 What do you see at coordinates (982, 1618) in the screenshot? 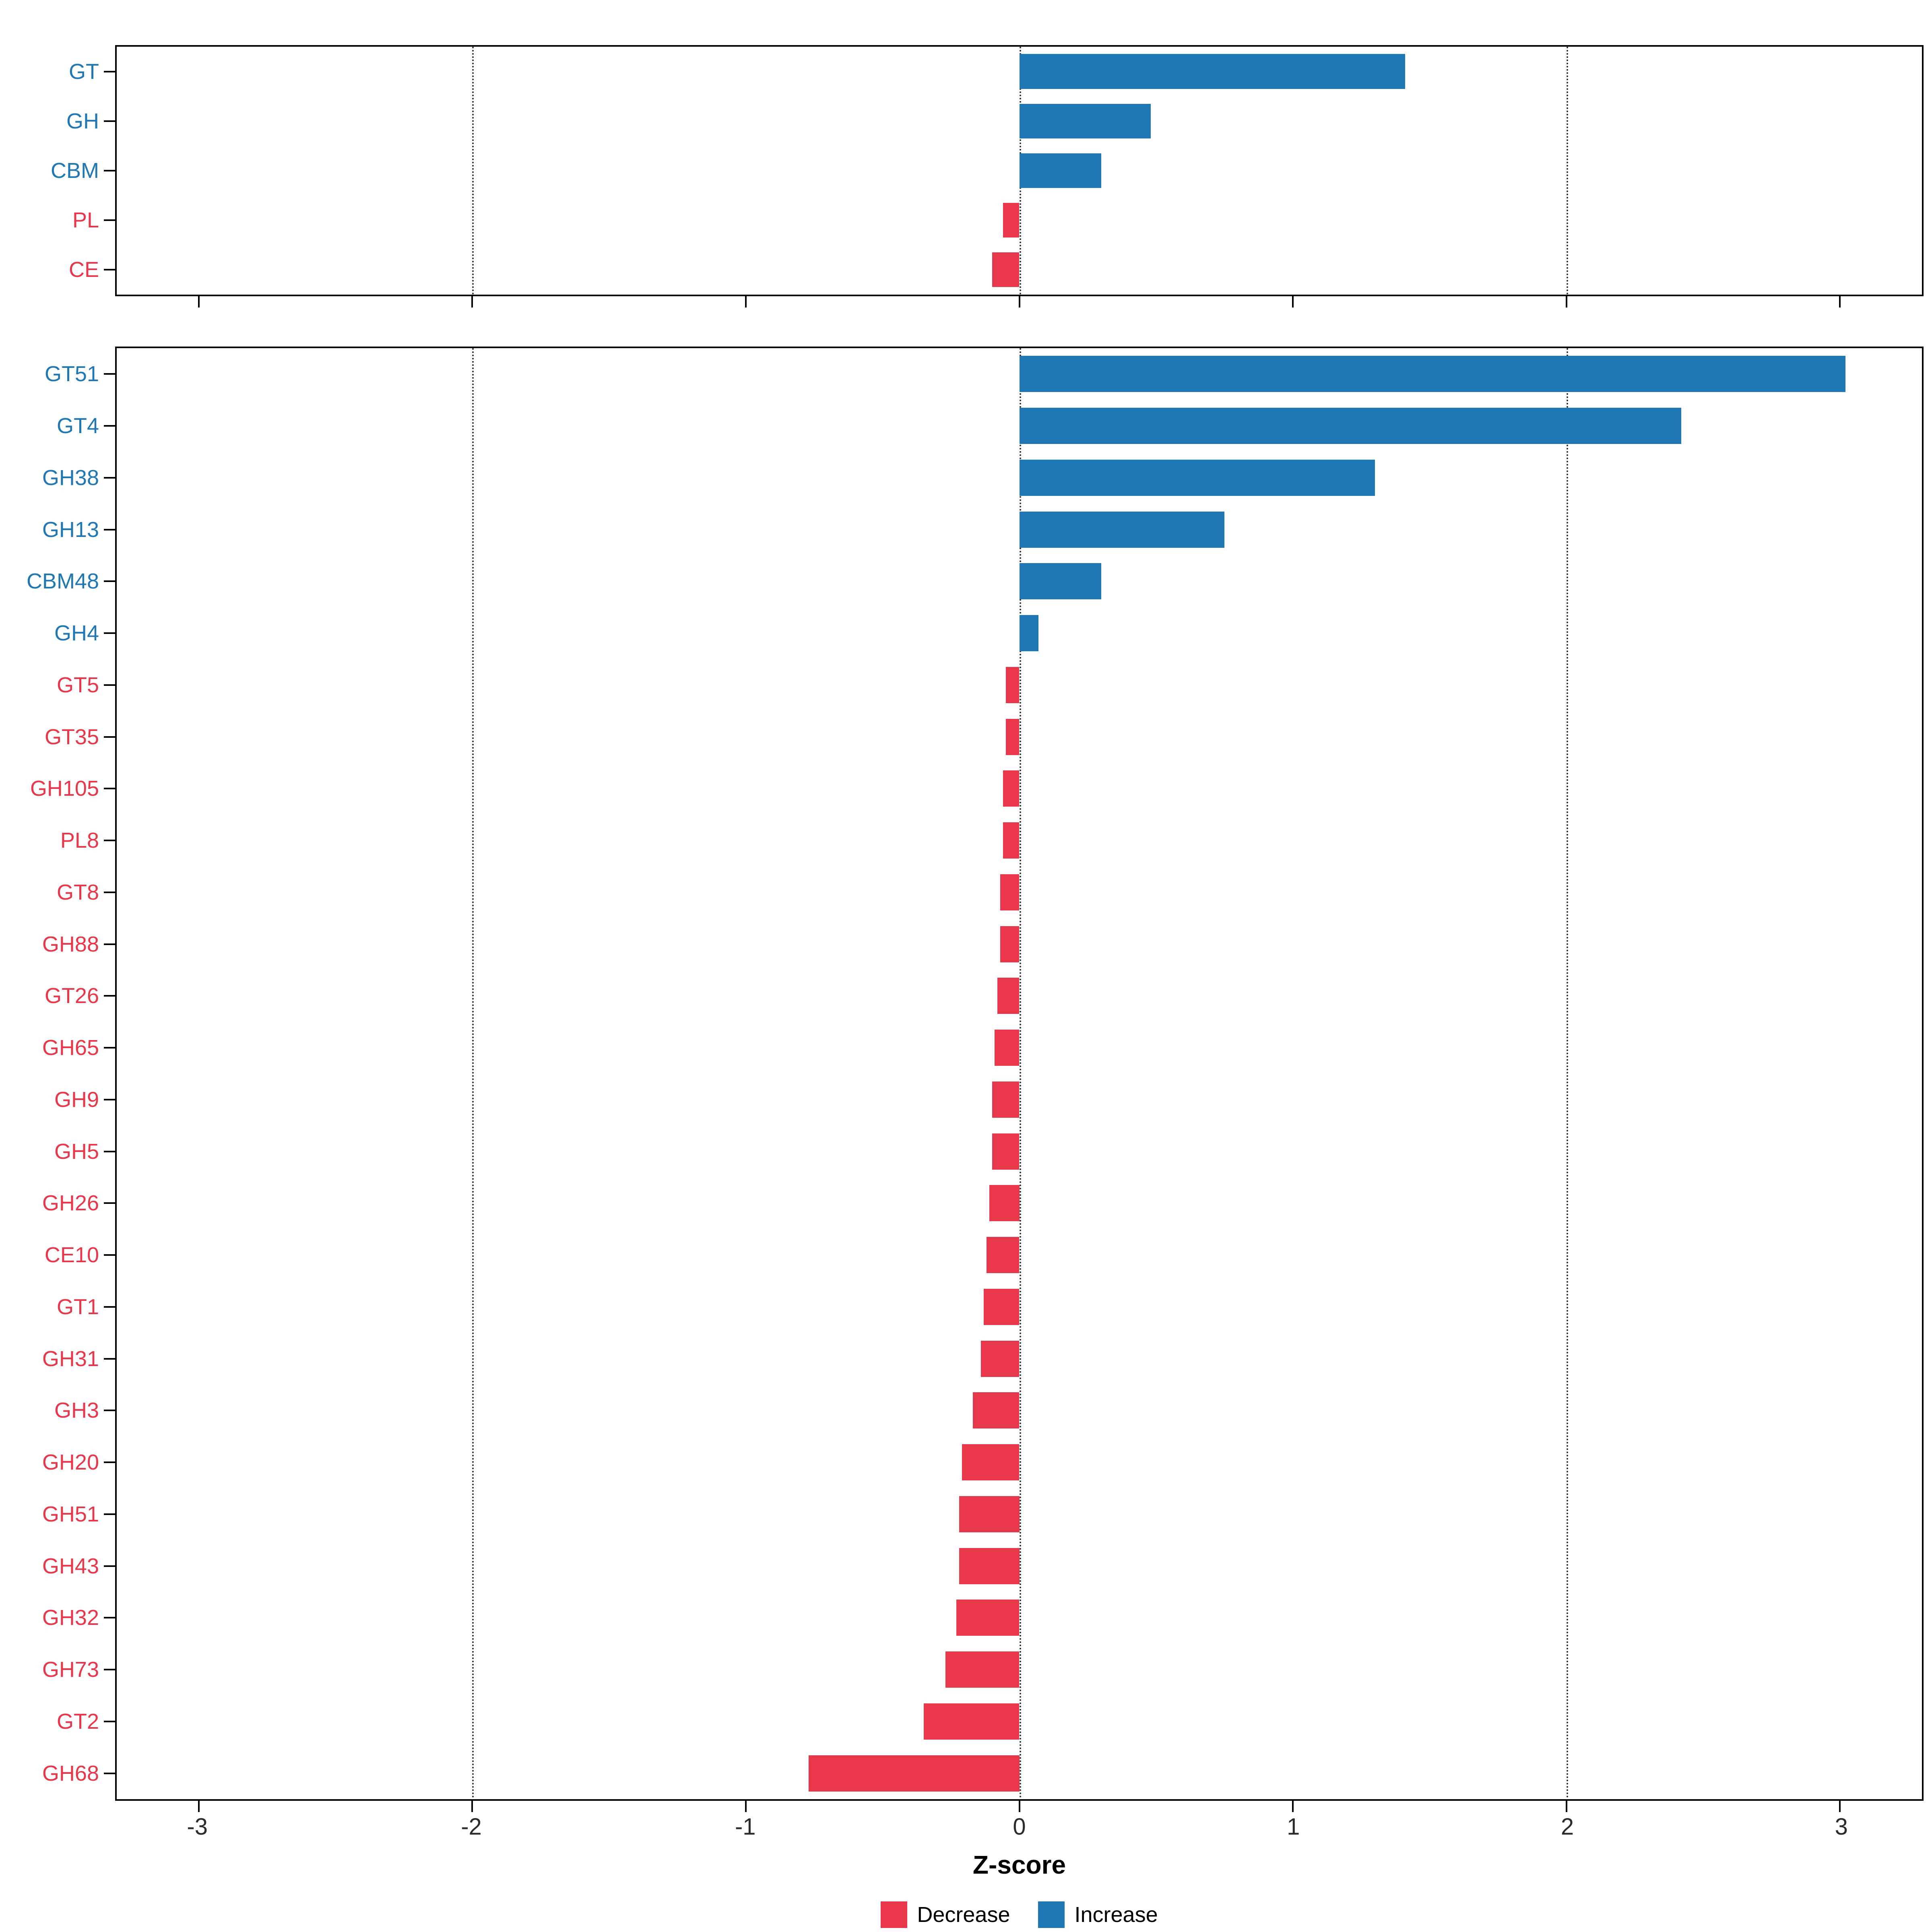
I see `bar-row: GH32` at bounding box center [982, 1618].